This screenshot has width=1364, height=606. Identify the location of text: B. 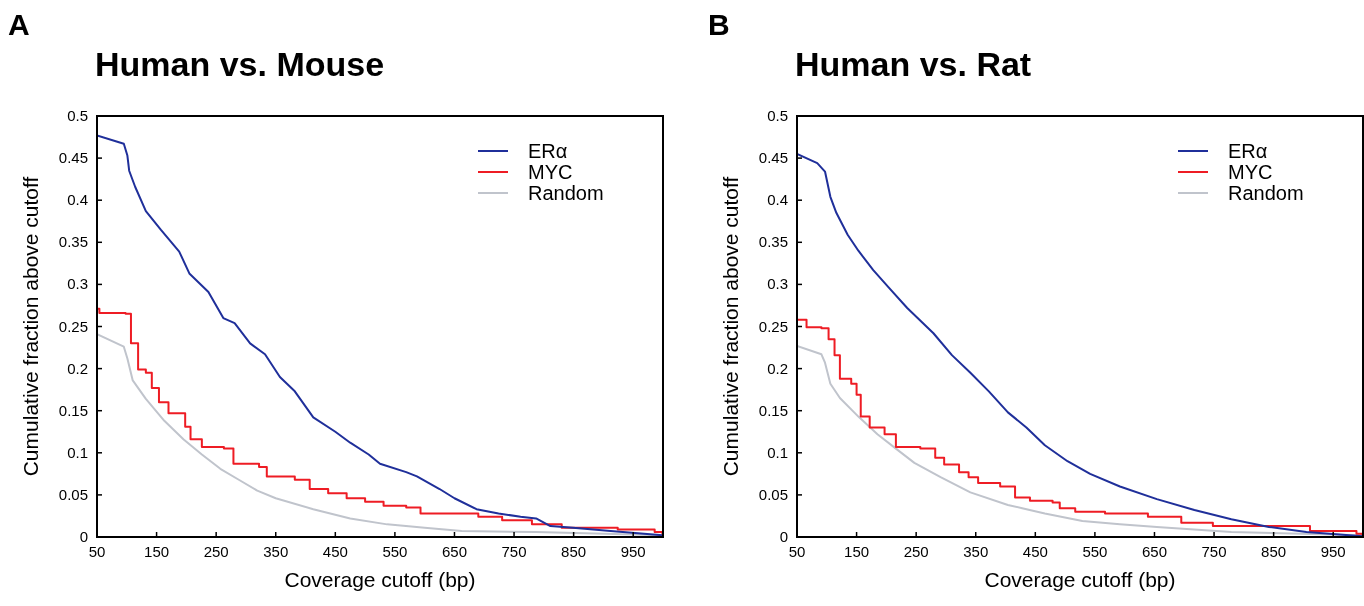
(719, 24).